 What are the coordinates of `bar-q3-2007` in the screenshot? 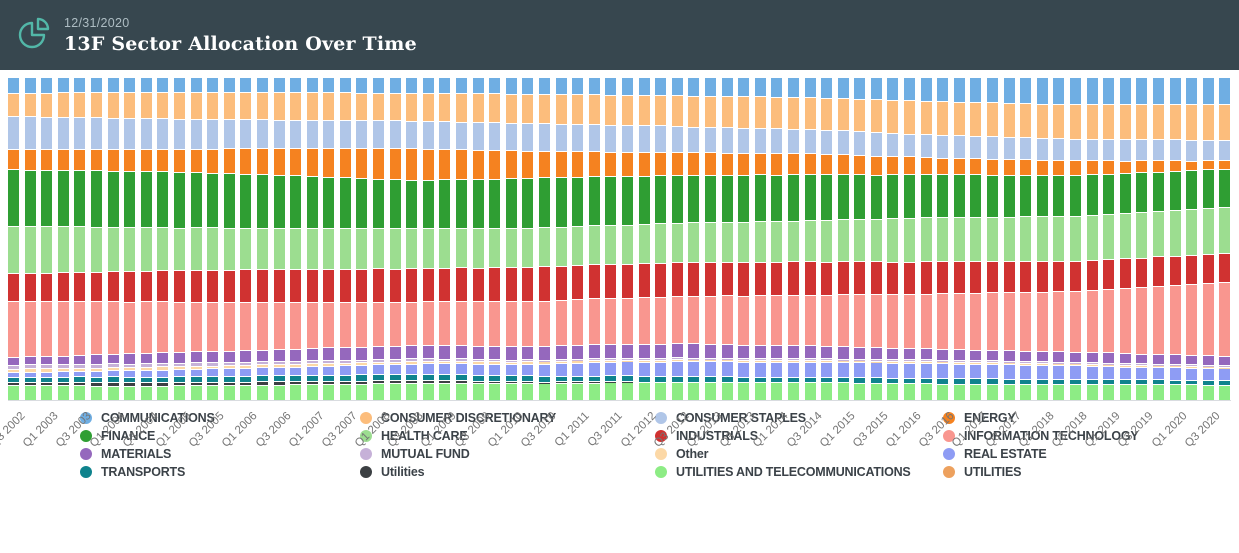 It's located at (345, 239).